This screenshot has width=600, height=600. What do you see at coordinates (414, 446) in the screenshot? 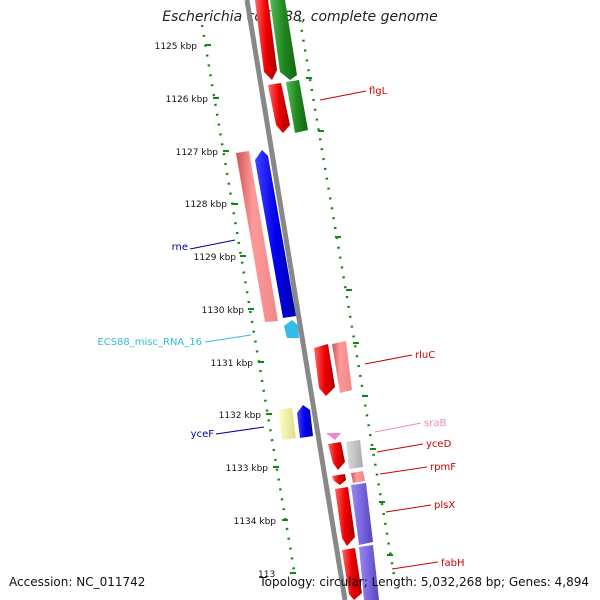
I see `label-yceD: yceD` at bounding box center [414, 446].